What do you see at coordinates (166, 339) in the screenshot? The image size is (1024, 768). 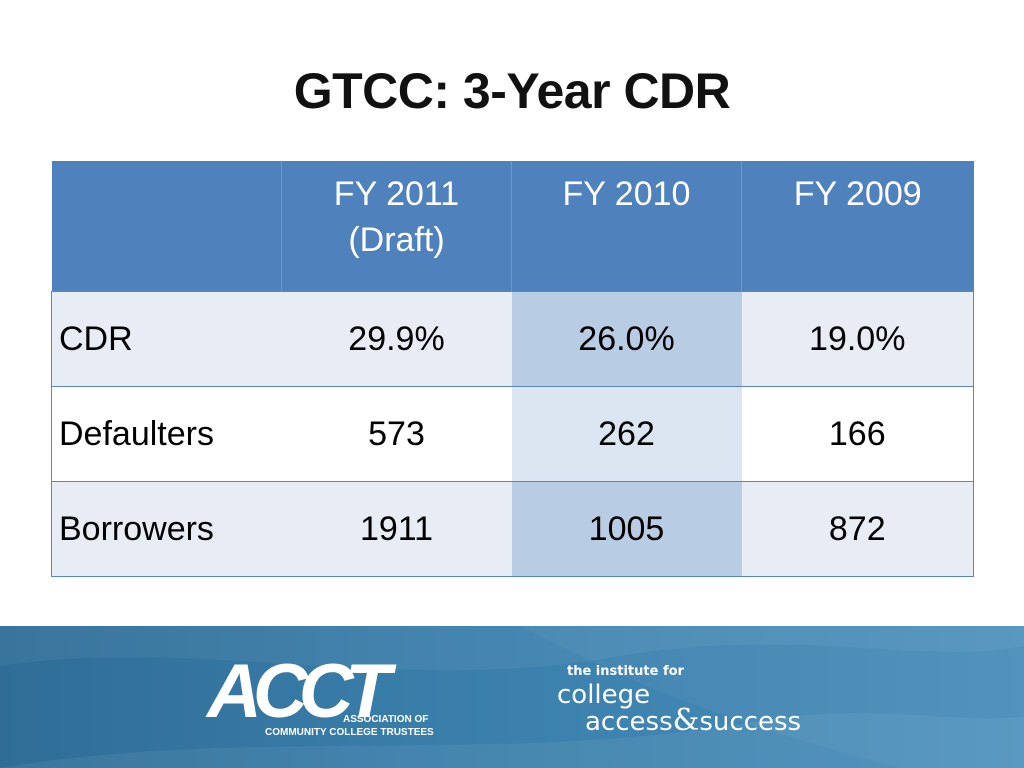 I see `row-label-cdr: CDR` at bounding box center [166, 339].